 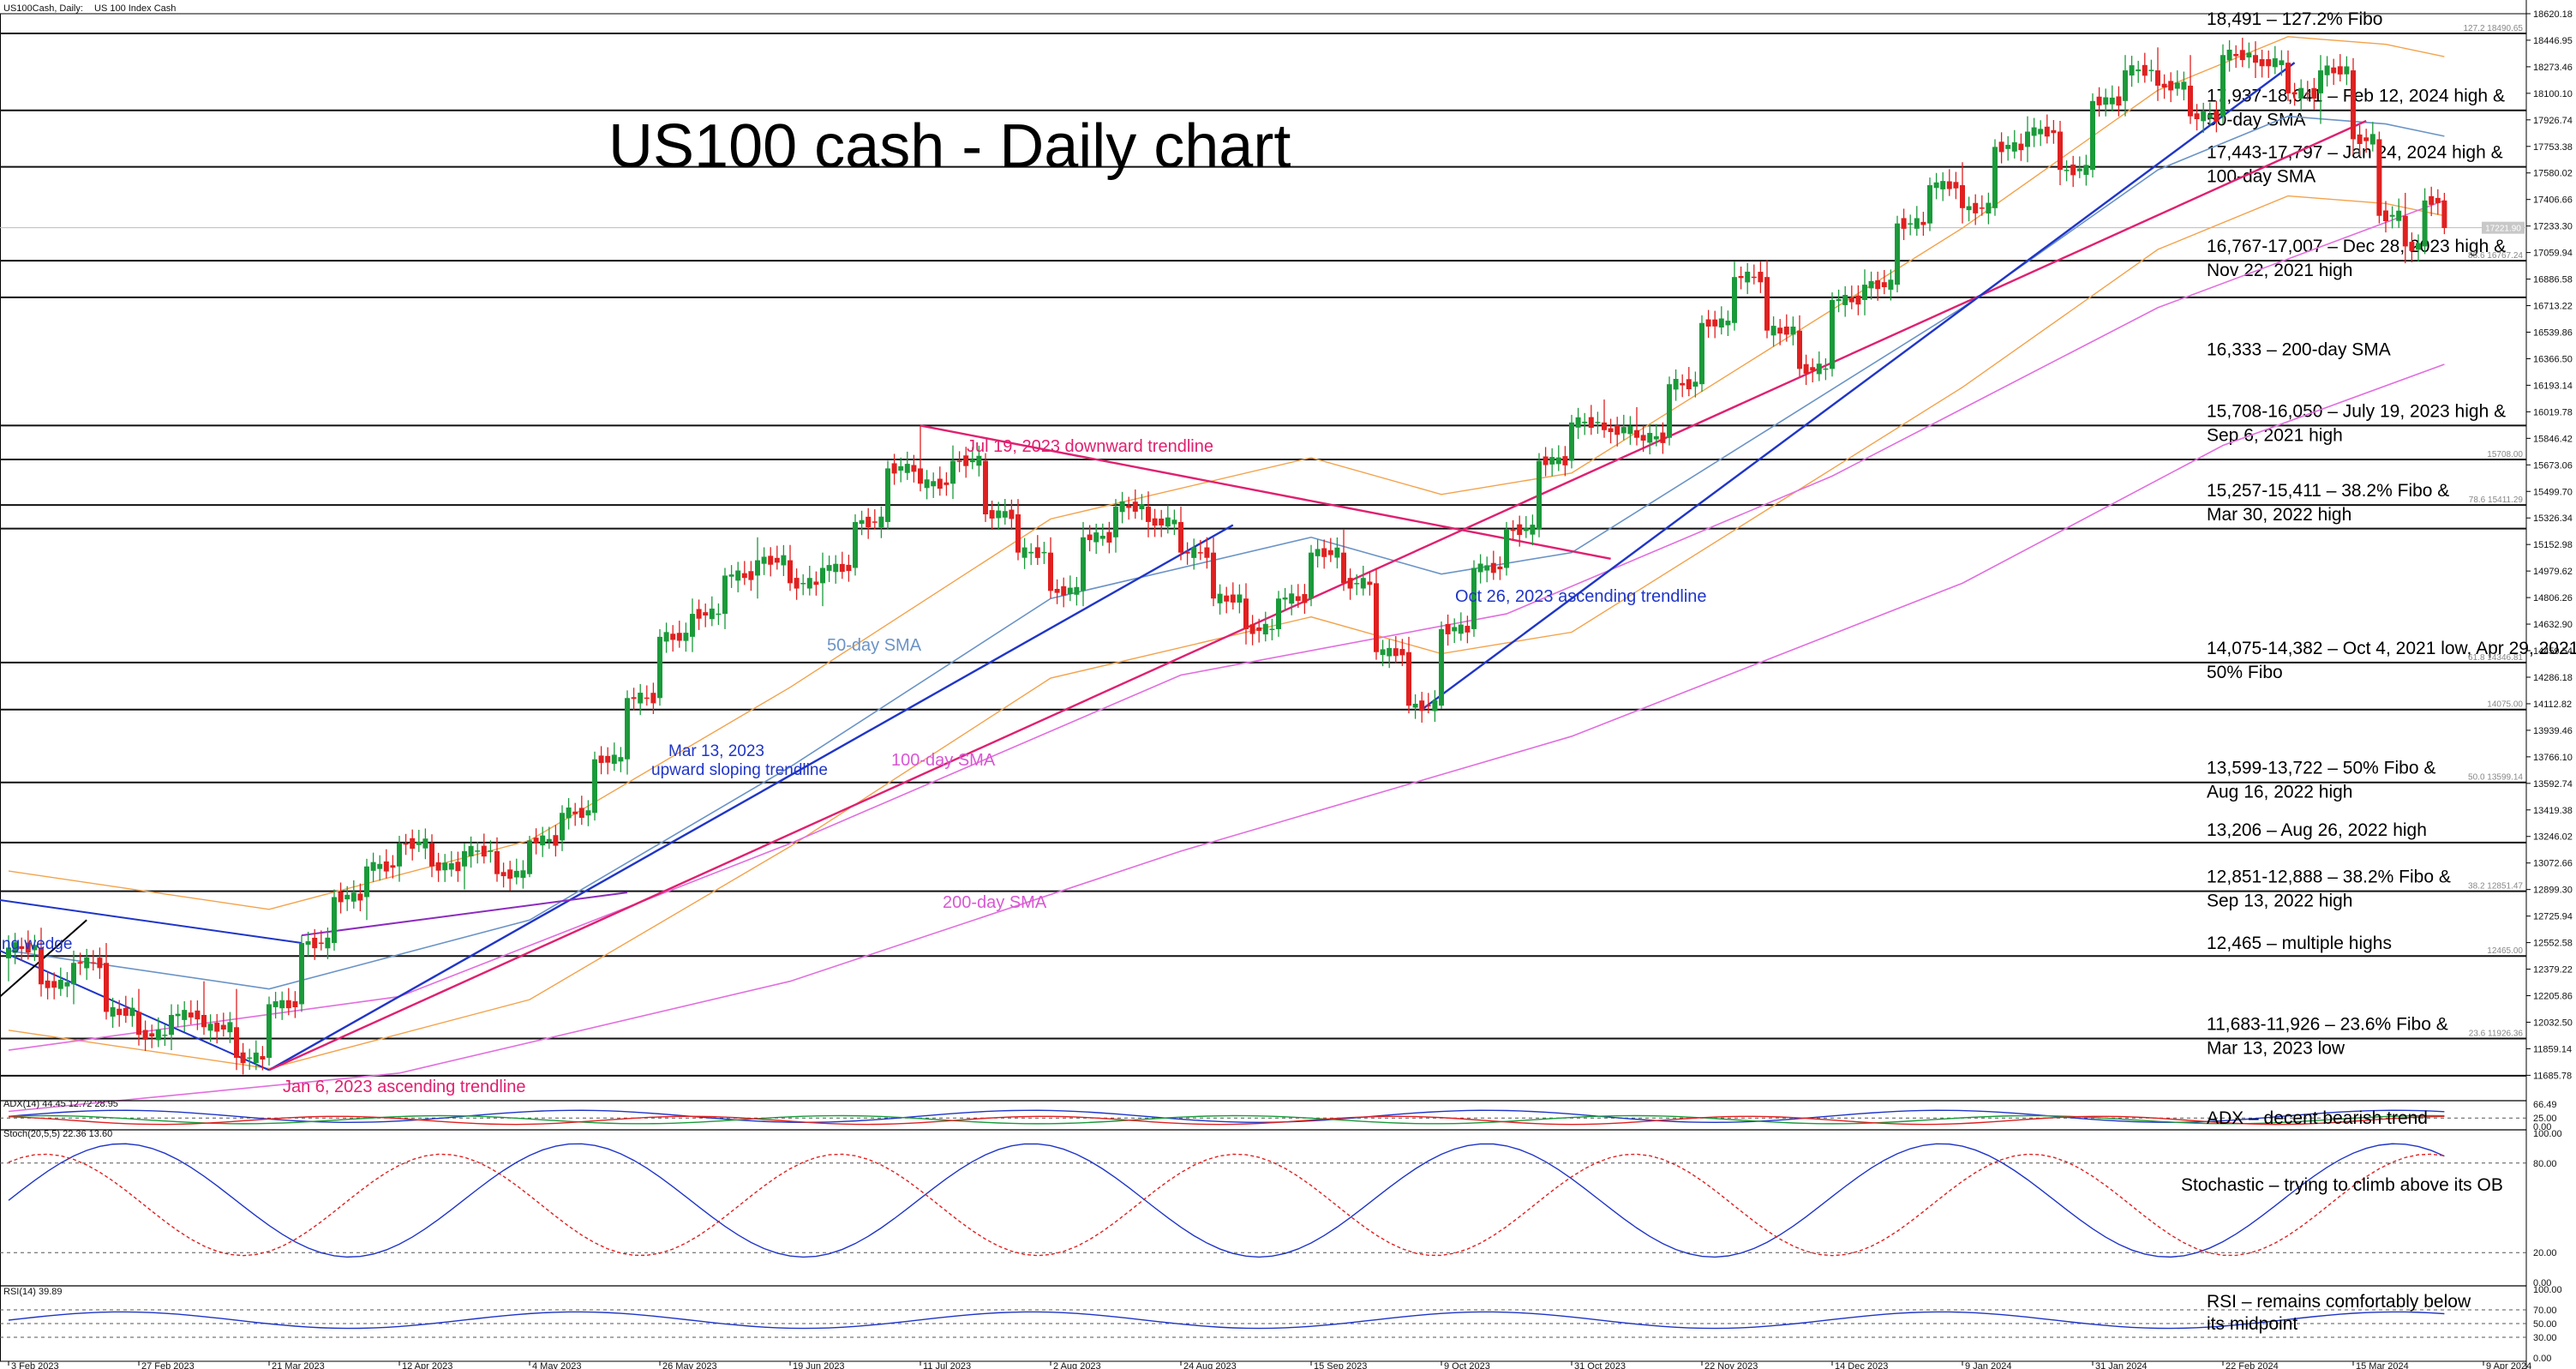 I want to click on wedge-upper-line, so click(x=151, y=922).